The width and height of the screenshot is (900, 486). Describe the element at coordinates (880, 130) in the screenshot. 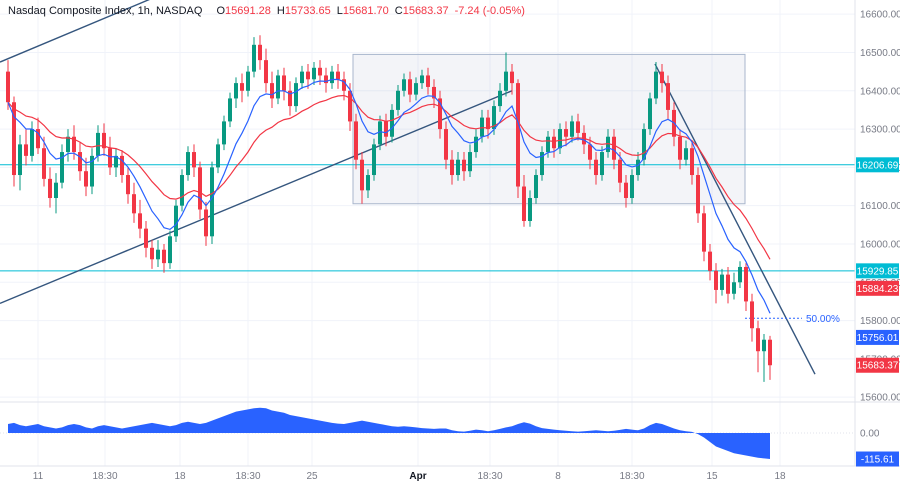

I see `price-axis-label: 16300.00` at that location.